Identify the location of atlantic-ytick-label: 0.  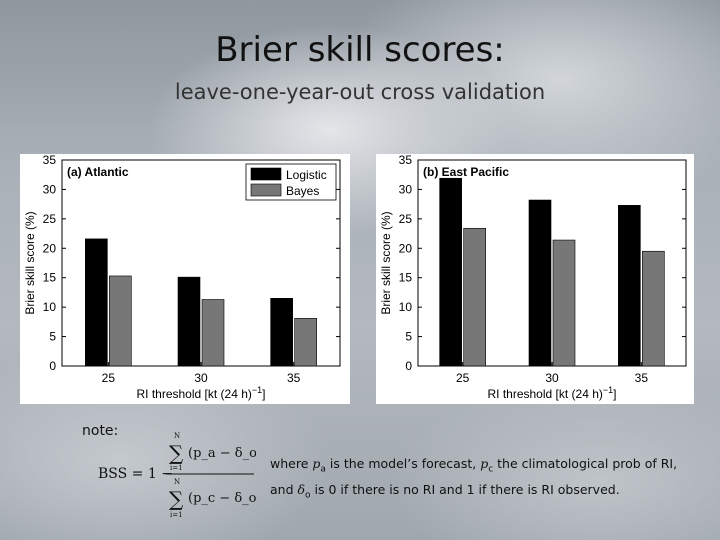
(52, 366).